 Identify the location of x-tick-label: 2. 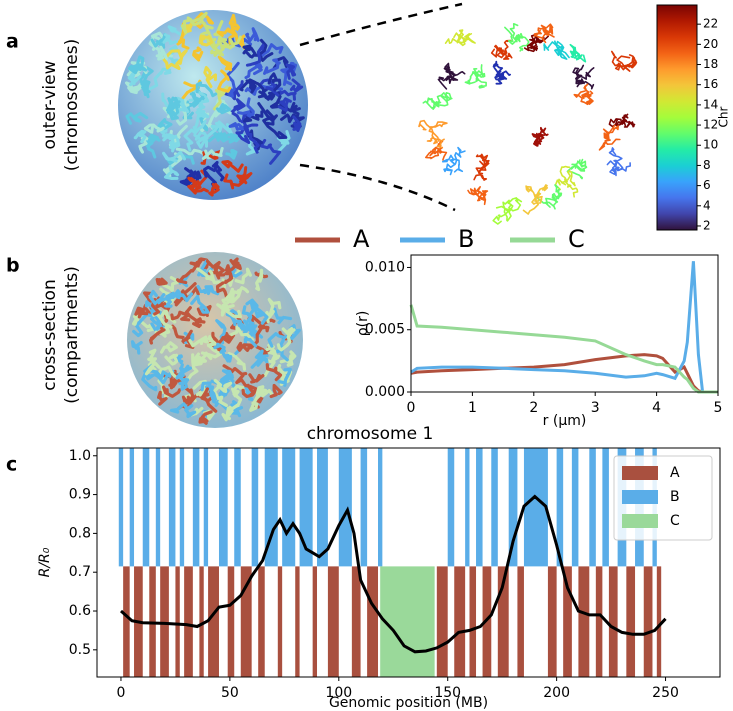
(533, 408).